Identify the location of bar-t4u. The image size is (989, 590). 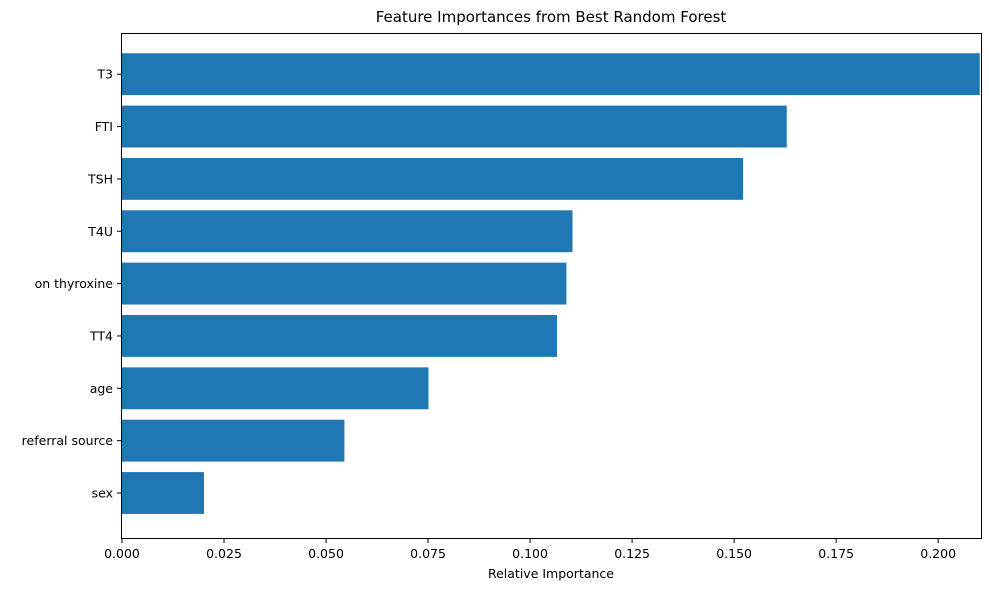
(347, 231).